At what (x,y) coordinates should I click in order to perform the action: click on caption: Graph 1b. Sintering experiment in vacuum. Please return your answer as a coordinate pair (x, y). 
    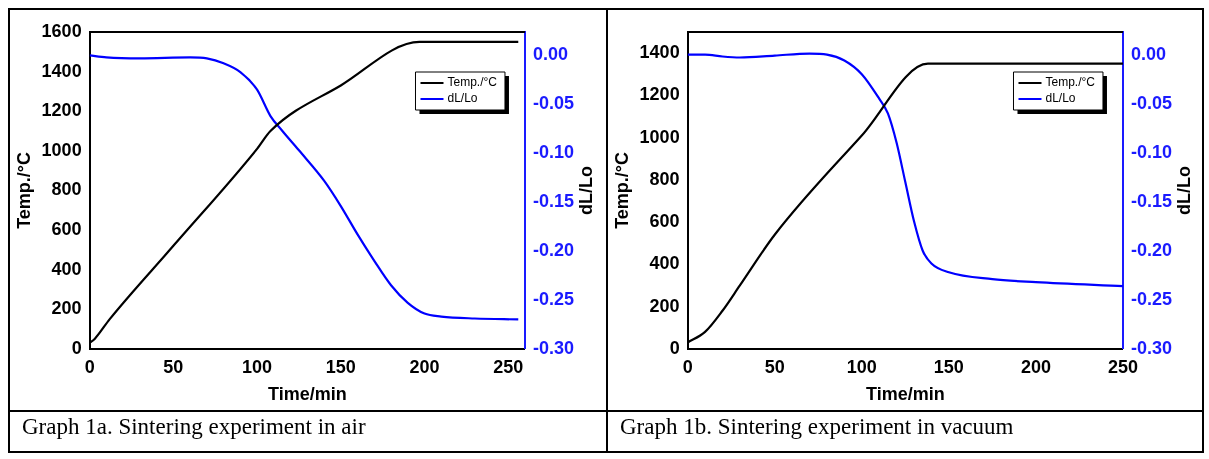
    Looking at the image, I should click on (906, 425).